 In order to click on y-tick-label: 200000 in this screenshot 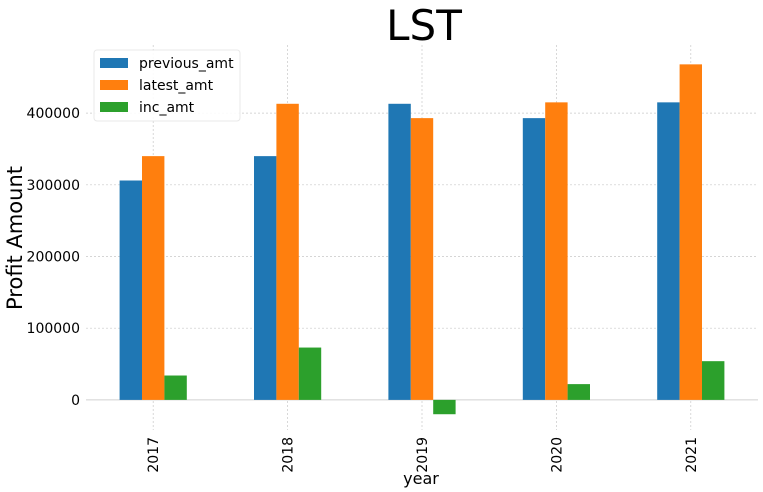, I will do `click(53, 257)`.